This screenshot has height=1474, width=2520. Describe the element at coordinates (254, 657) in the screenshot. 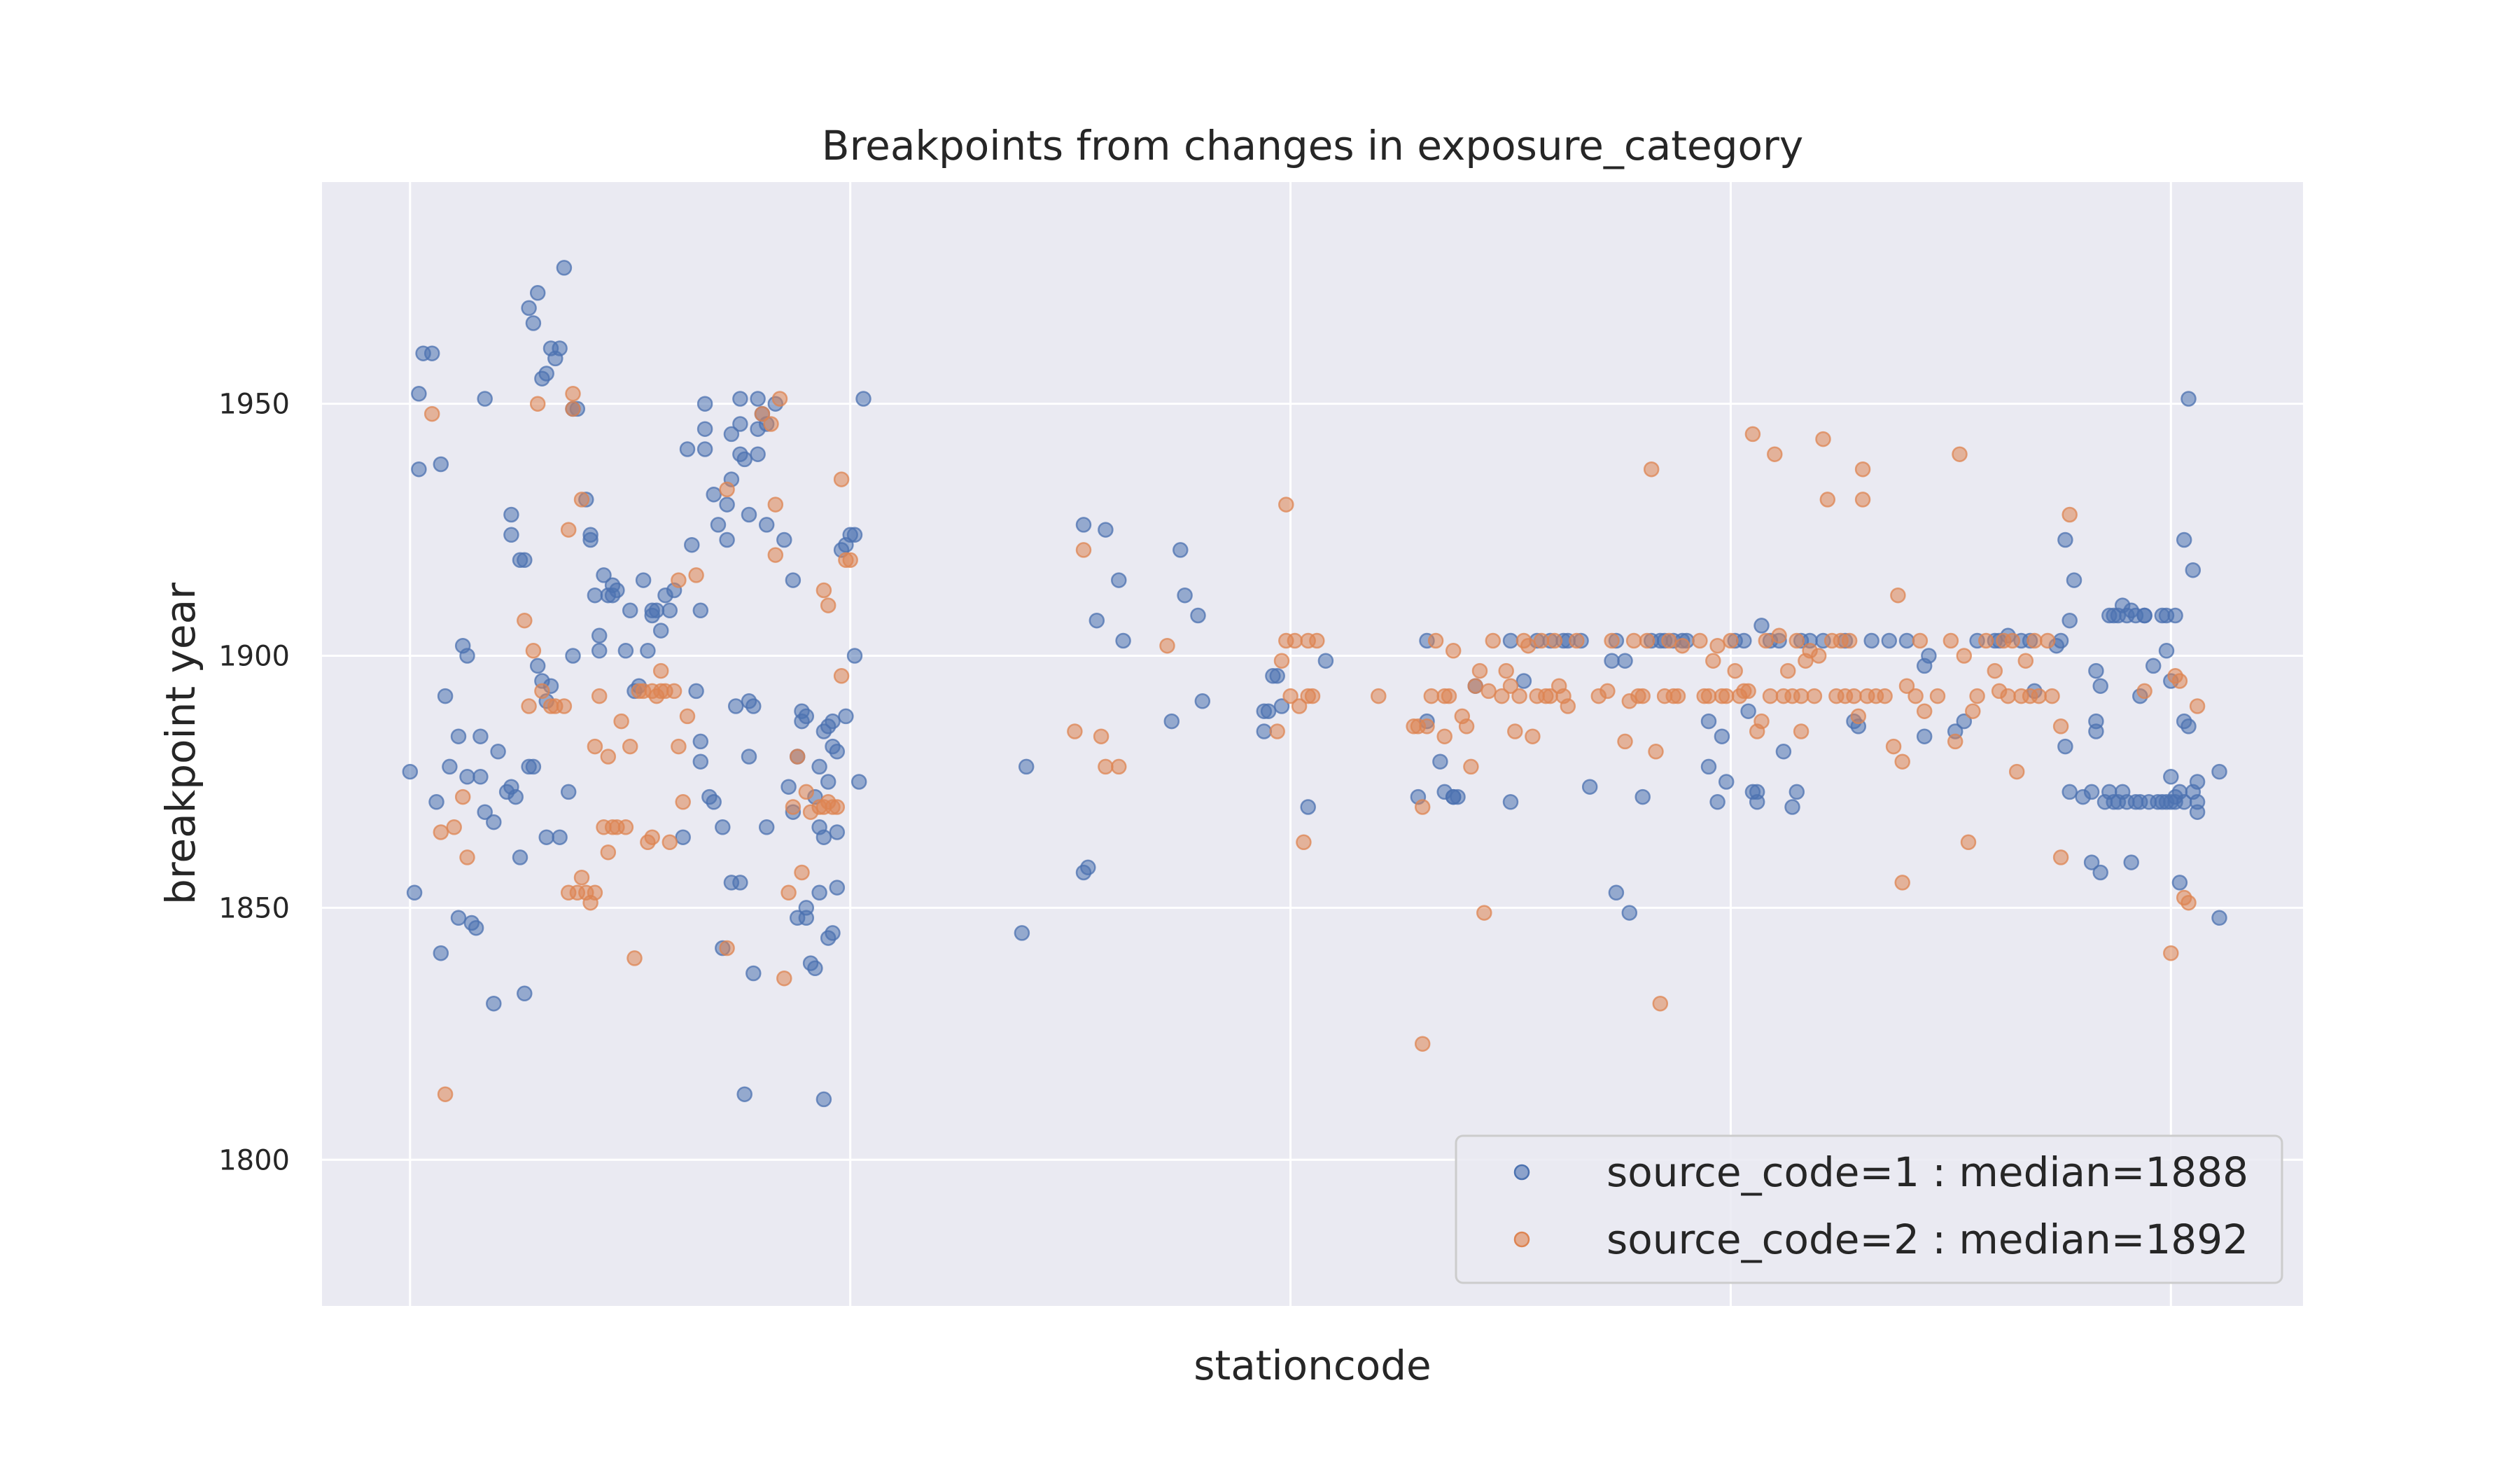

I see `y-tick-label-1900: 1900` at that location.